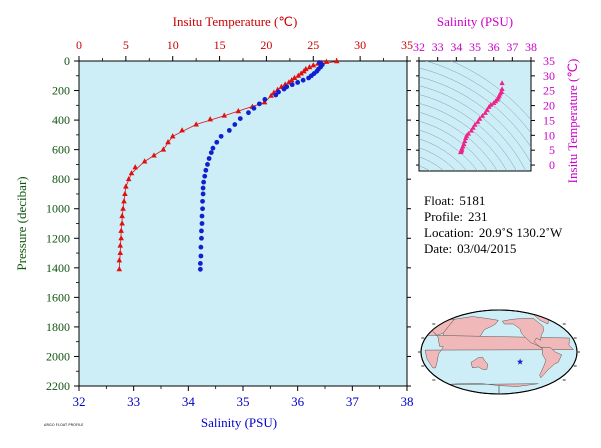  What do you see at coordinates (478, 216) in the screenshot?
I see `profile-value: 231` at bounding box center [478, 216].